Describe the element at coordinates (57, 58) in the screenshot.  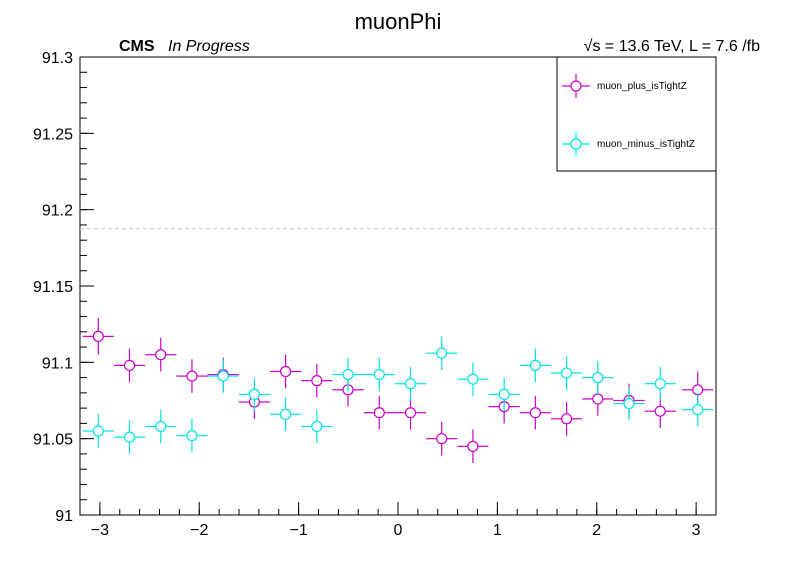
I see `y-tick-label: 91.3` at that location.